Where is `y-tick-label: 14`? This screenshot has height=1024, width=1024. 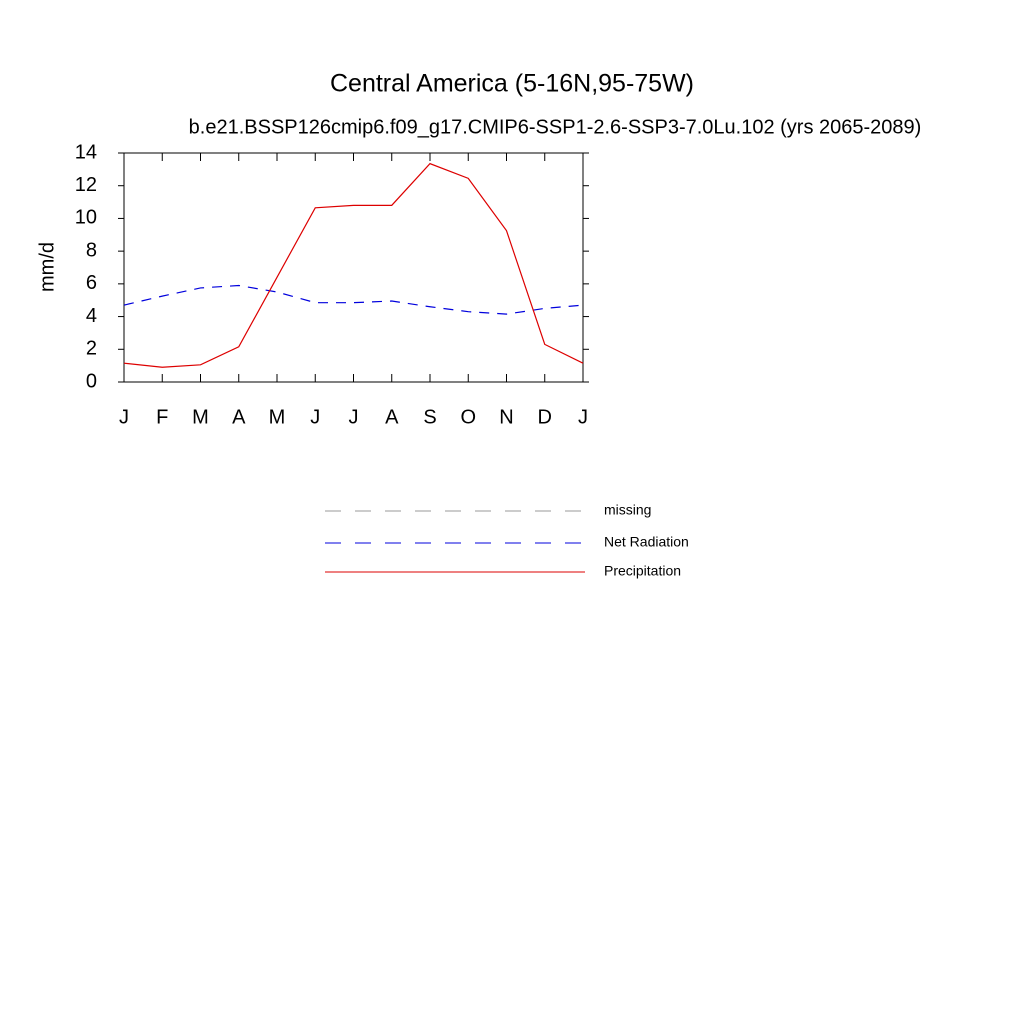
y-tick-label: 14 is located at coordinates (86, 152).